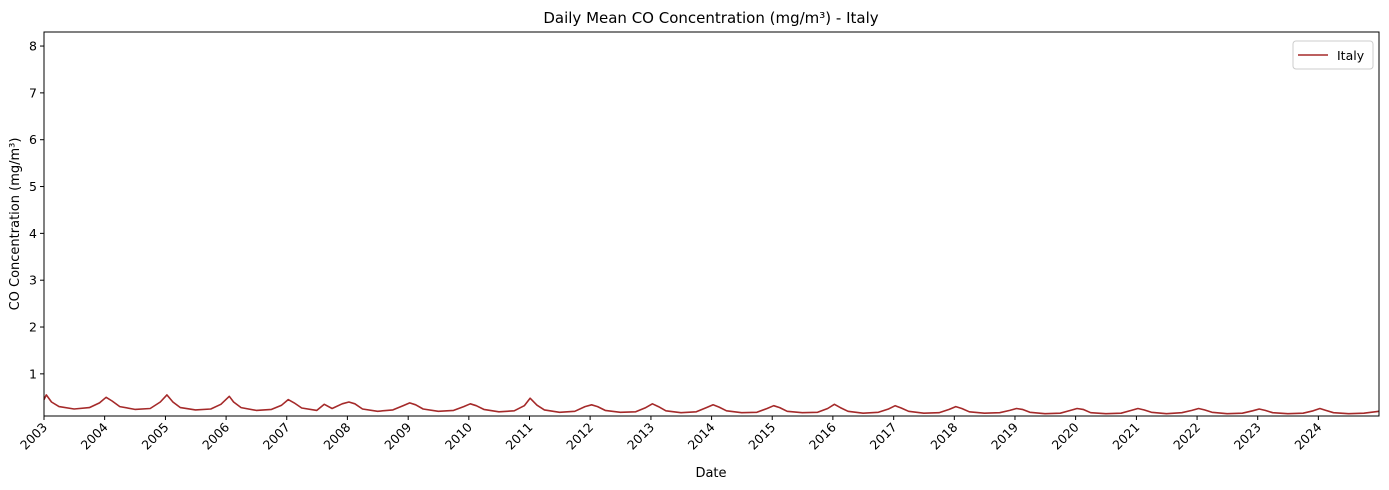  What do you see at coordinates (336, 435) in the screenshot?
I see `x-tick-label: 2008` at bounding box center [336, 435].